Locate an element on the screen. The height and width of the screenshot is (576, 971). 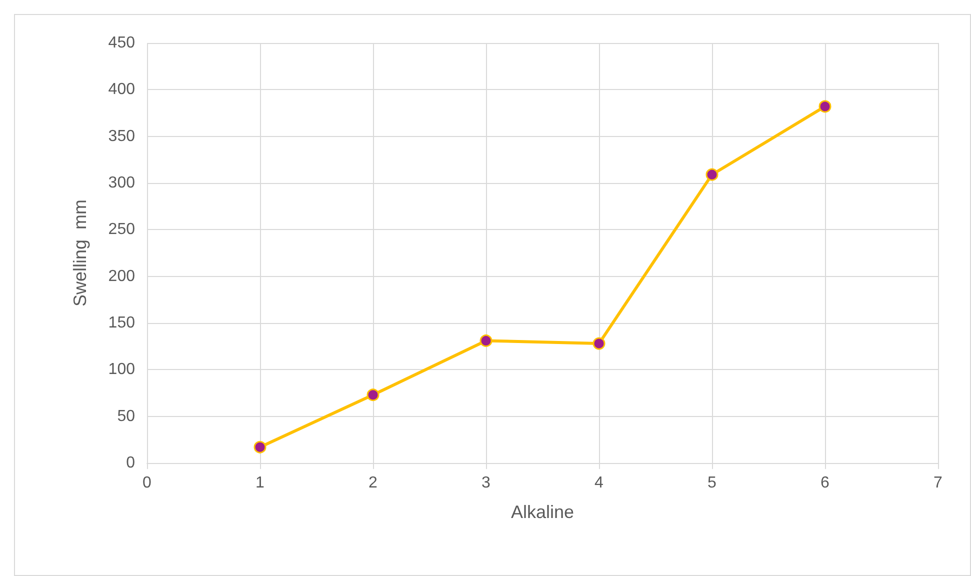
x-tick-label: 2 is located at coordinates (373, 483).